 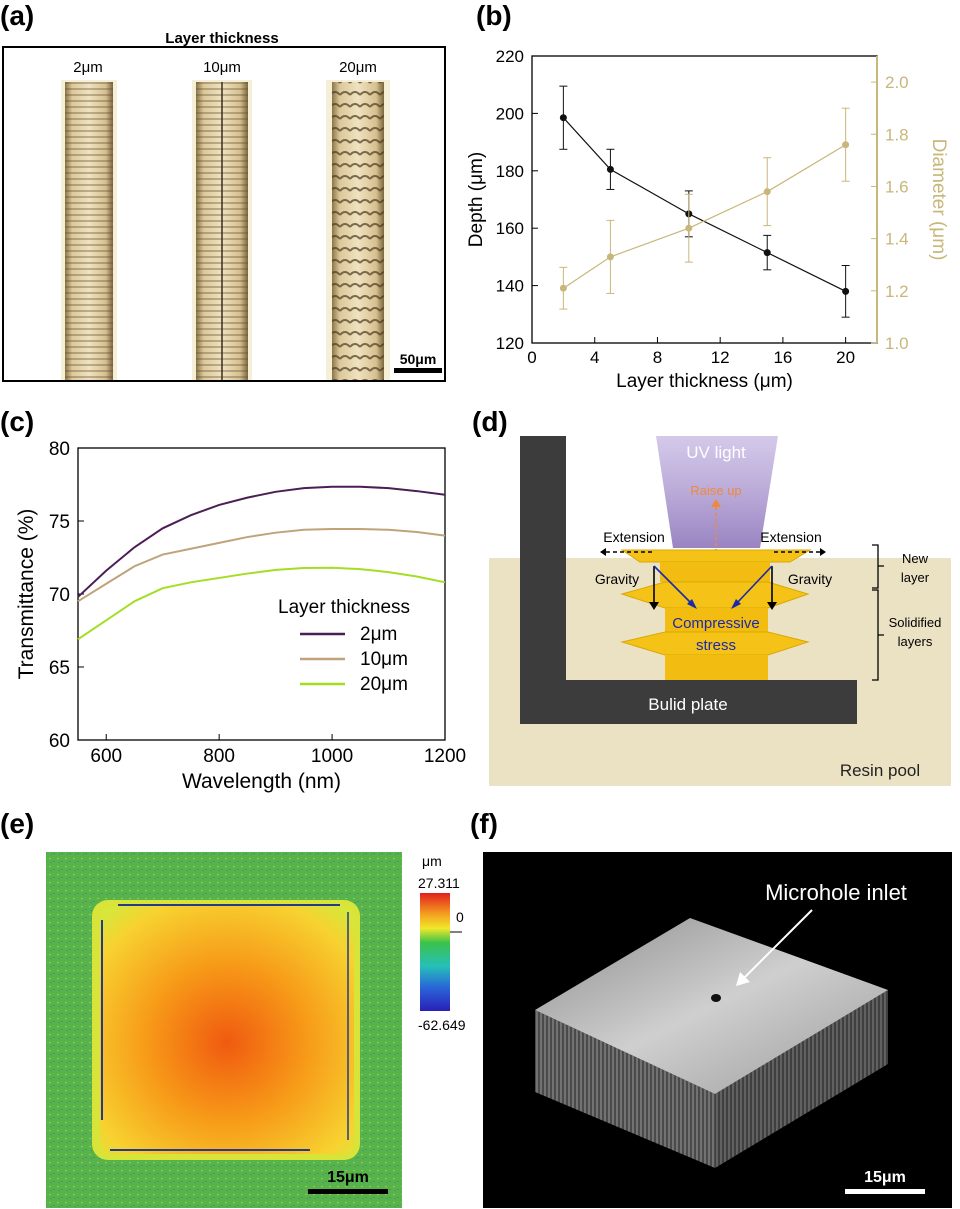 I want to click on chart-b-xtick-label: 8, so click(x=657, y=357).